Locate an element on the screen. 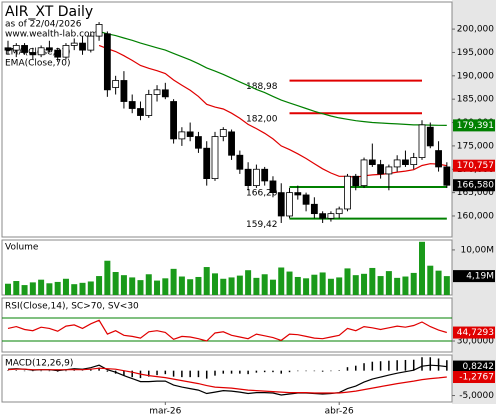 Image resolution: width=496 pixels, height=420 pixels. last-value-label: 179,391 is located at coordinates (475, 126).